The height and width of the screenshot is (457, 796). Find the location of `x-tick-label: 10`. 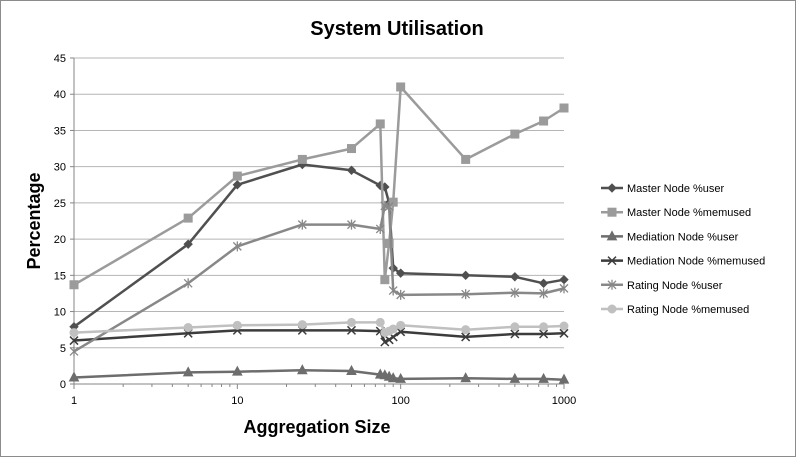

x-tick-label: 10 is located at coordinates (237, 401).